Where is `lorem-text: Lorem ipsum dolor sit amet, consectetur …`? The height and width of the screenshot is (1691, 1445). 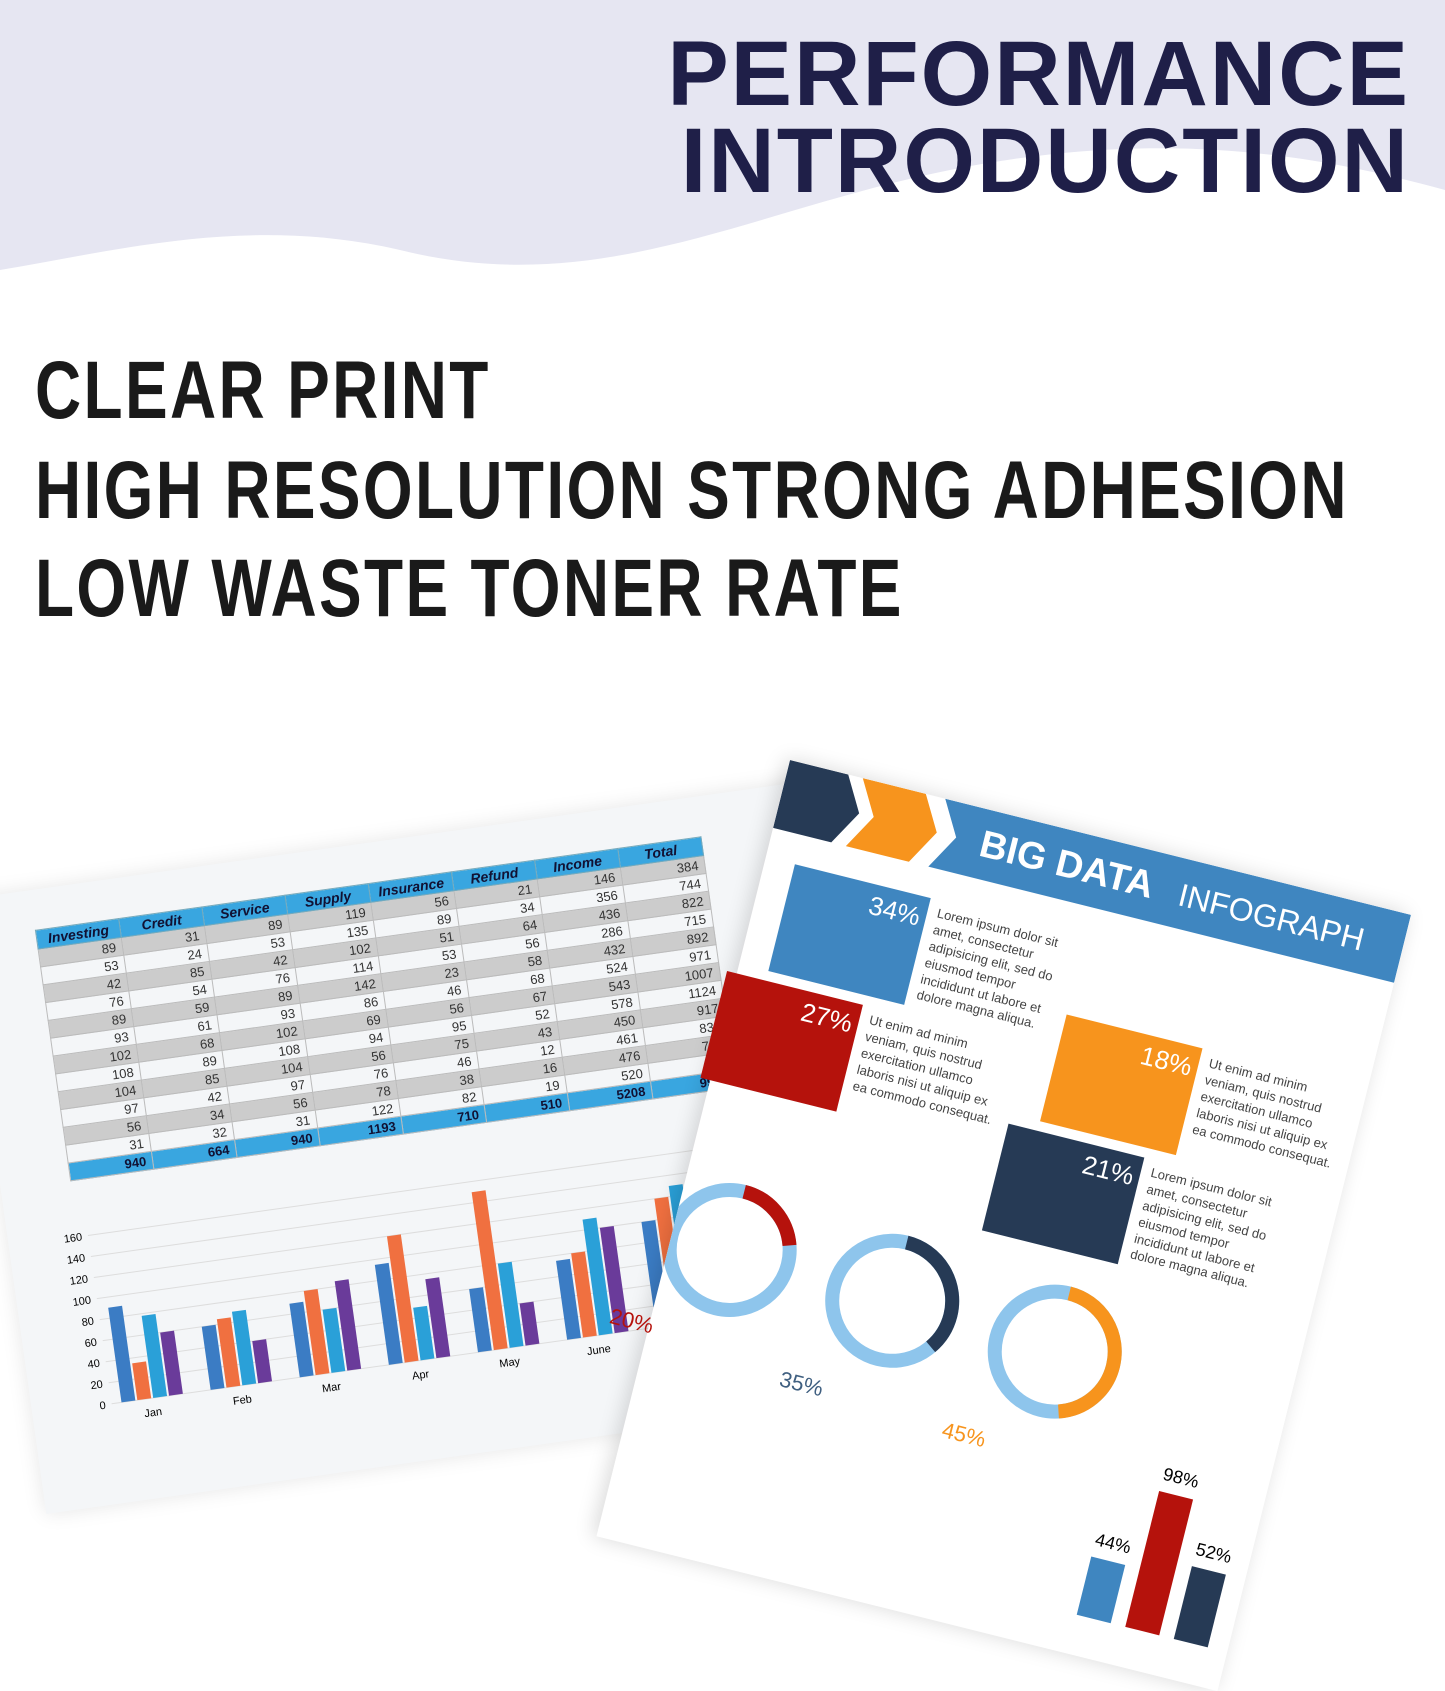
lorem-text: Lorem ipsum dolor sit amet, consectetur … is located at coordinates (987, 968).